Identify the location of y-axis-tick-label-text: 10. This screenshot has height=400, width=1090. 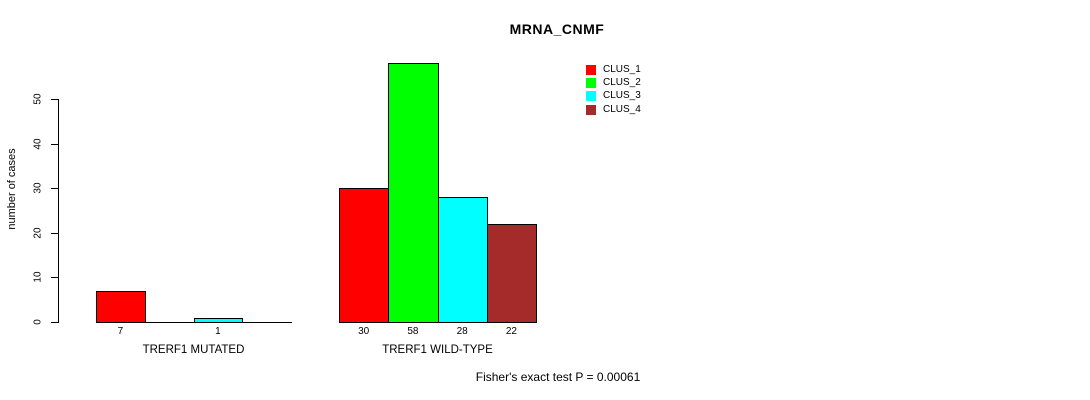
(38, 277).